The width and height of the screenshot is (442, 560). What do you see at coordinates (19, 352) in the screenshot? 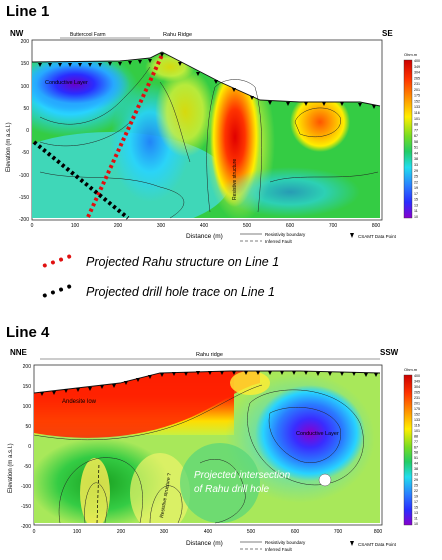
I see `line4-nne-label: NNE` at bounding box center [19, 352].